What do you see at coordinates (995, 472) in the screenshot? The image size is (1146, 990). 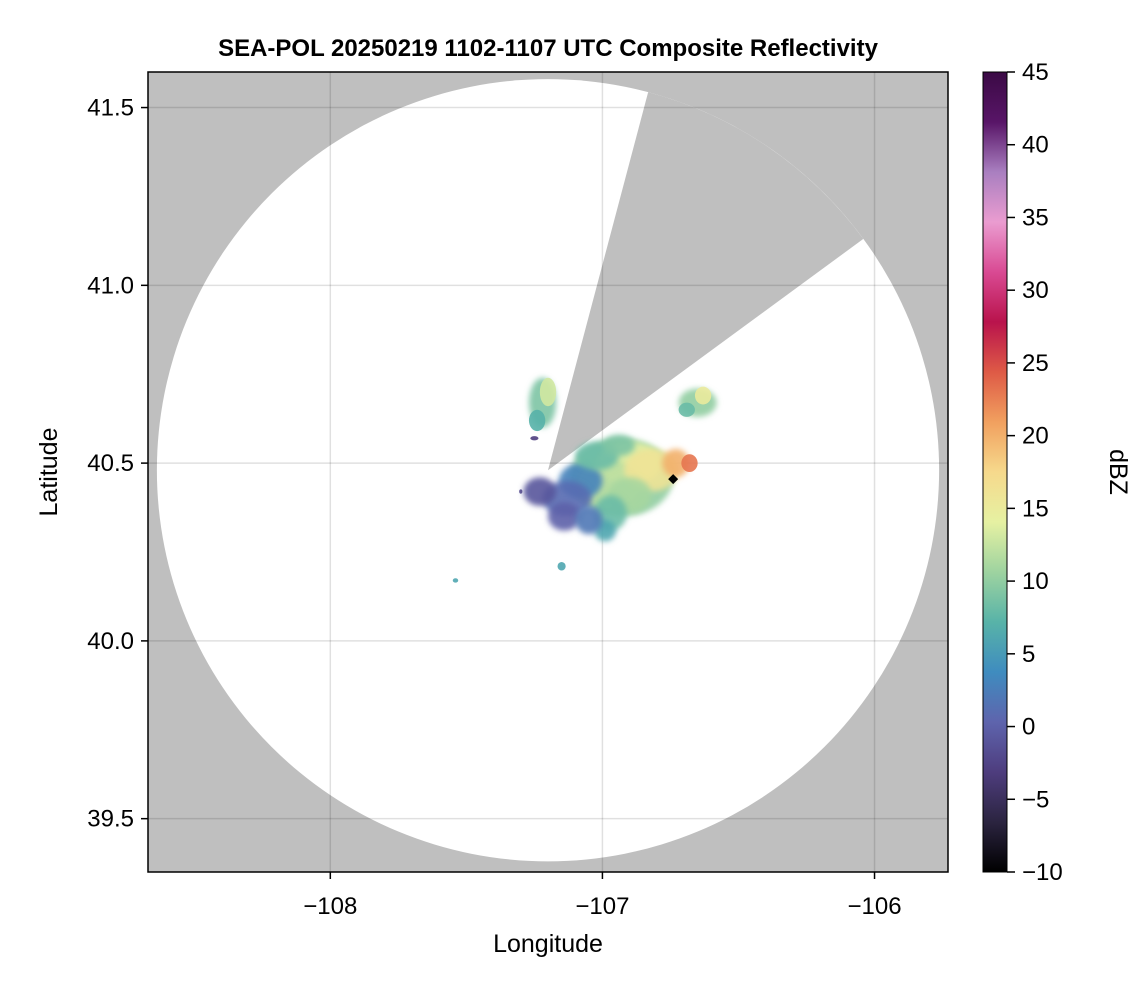 I see `colorbar-gradient` at bounding box center [995, 472].